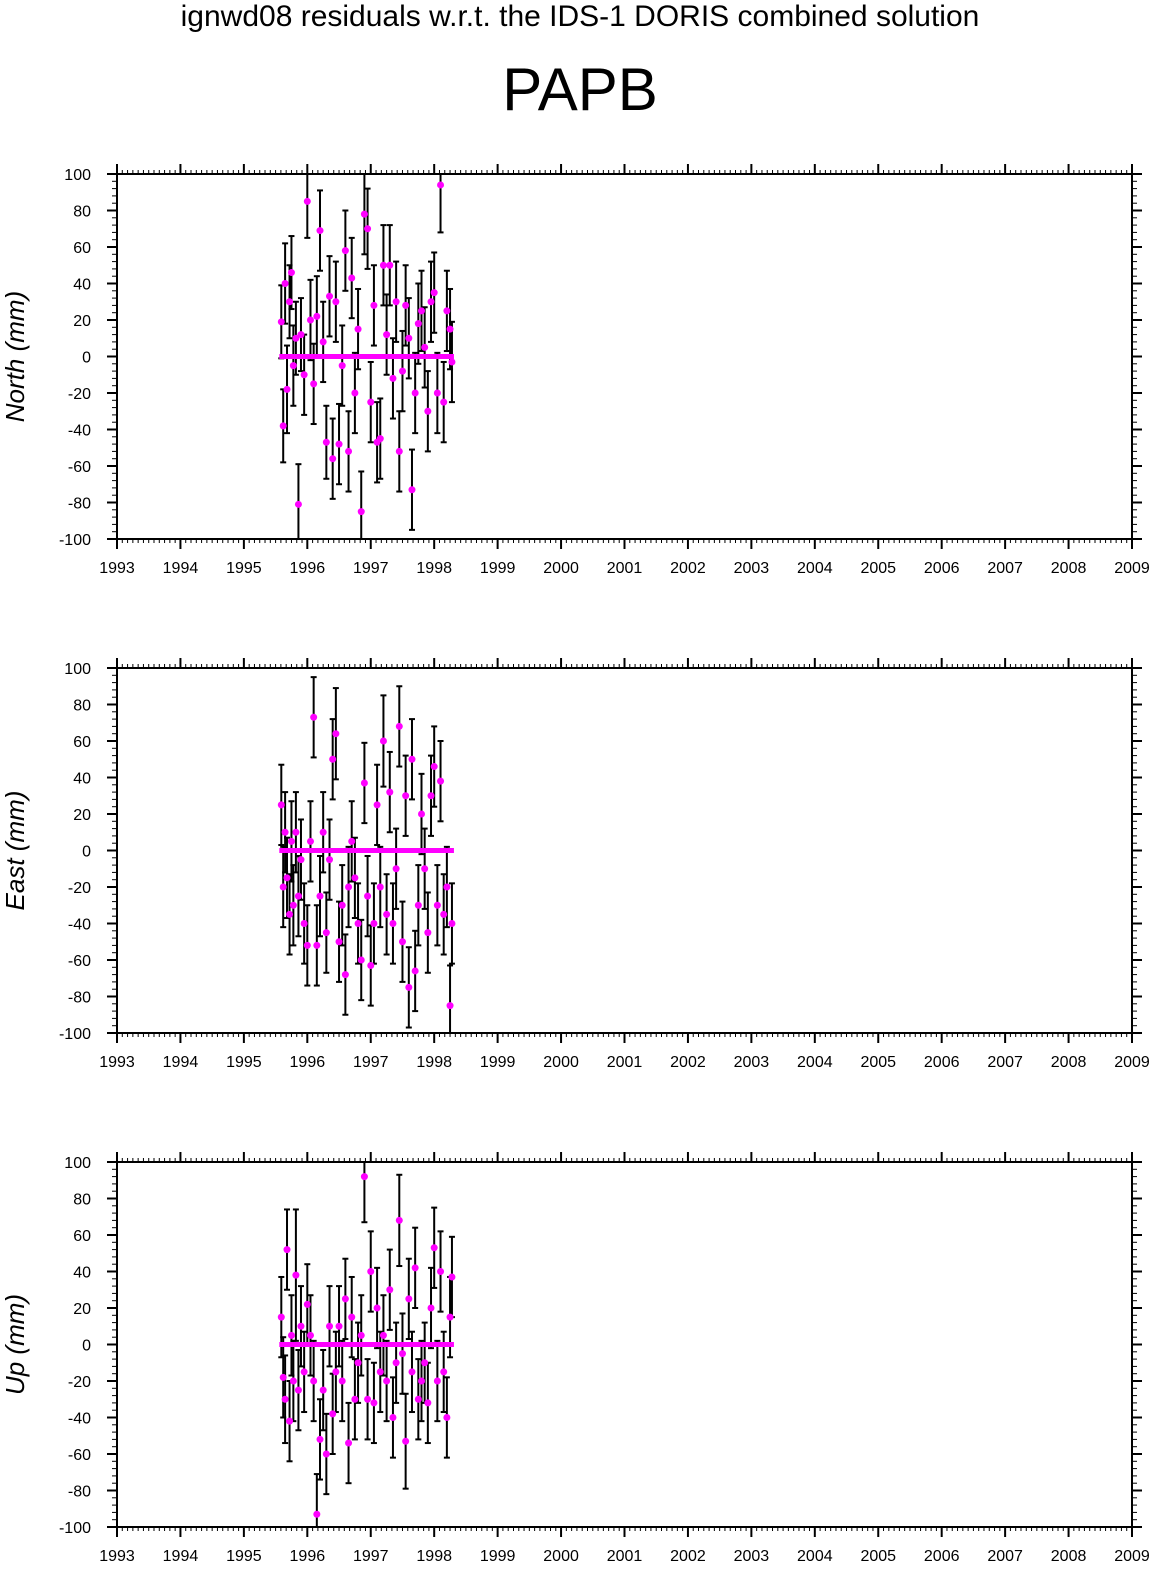  I want to click on up-ytick-label: 0, so click(86, 1346).